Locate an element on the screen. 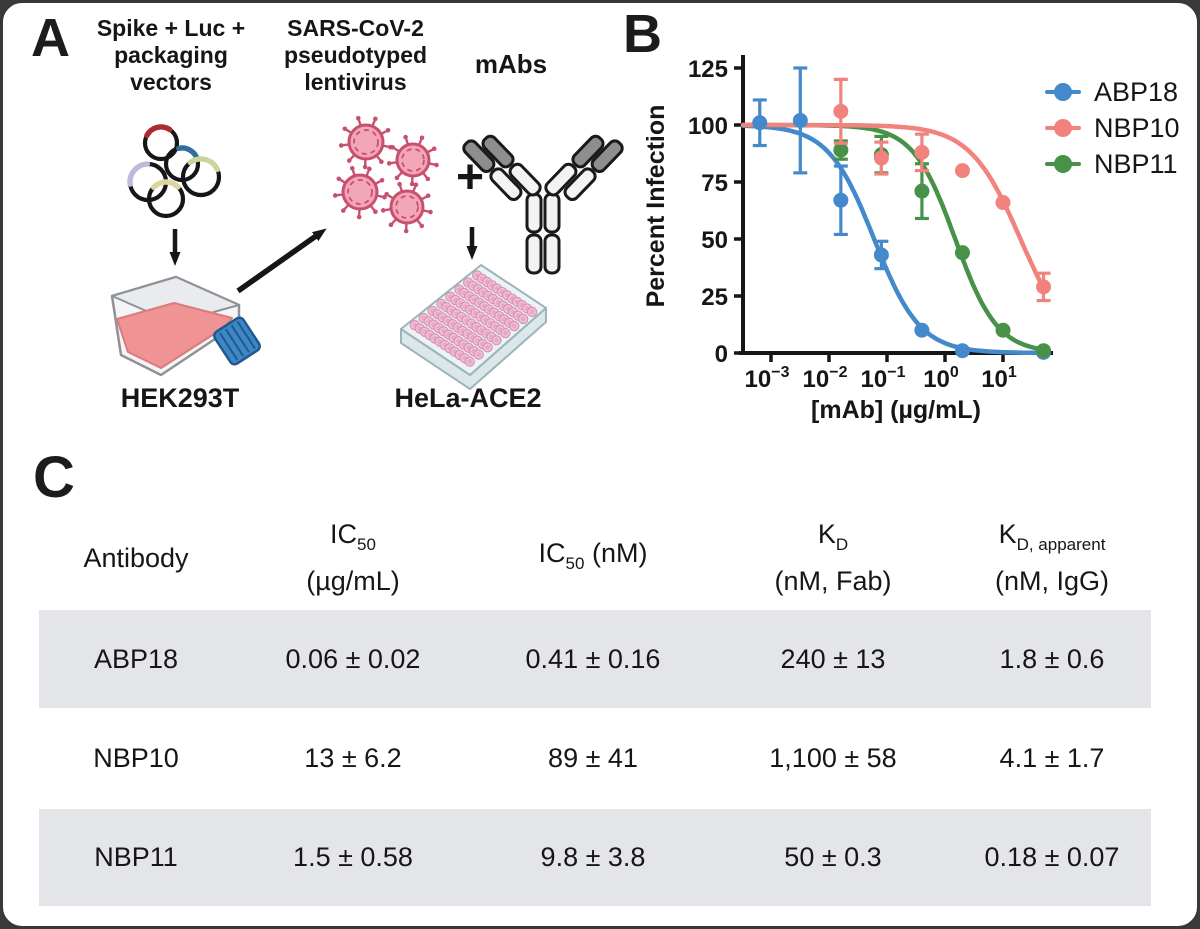  table-column-header: IC50 (nM) is located at coordinates (593, 558).